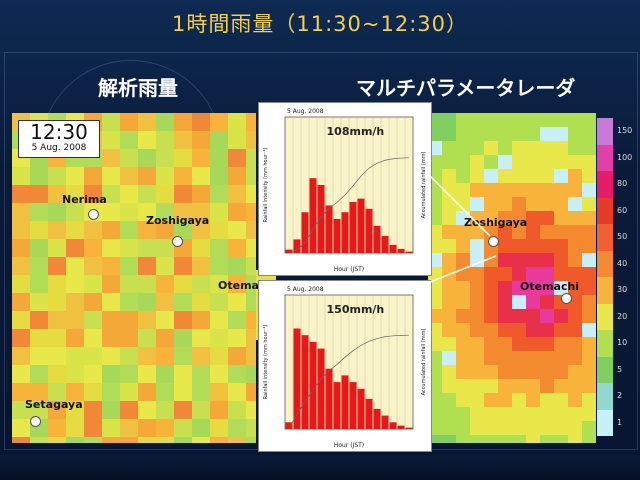 This screenshot has width=640, height=480. Describe the element at coordinates (35, 421) in the screenshot. I see `setagaya-marker` at that location.